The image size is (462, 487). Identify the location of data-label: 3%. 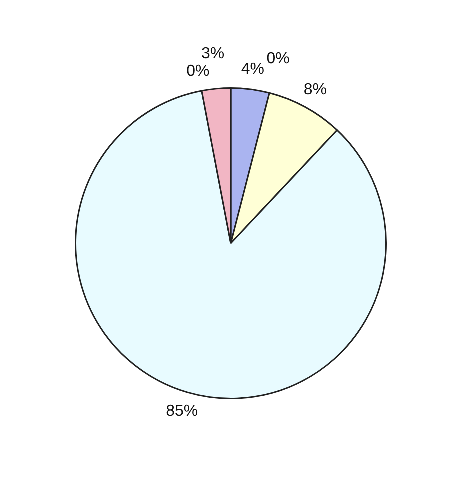
(213, 54).